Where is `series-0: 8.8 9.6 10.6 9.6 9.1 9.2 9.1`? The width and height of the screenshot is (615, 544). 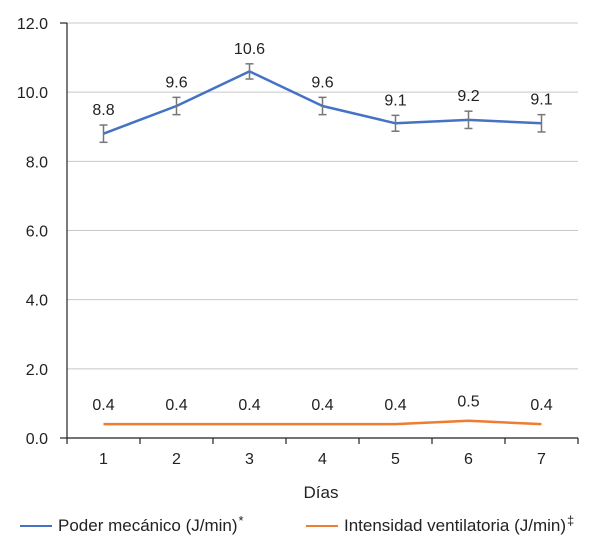
series-0: 8.8 9.6 10.6 9.6 9.1 9.2 9.1 is located at coordinates (322, 92).